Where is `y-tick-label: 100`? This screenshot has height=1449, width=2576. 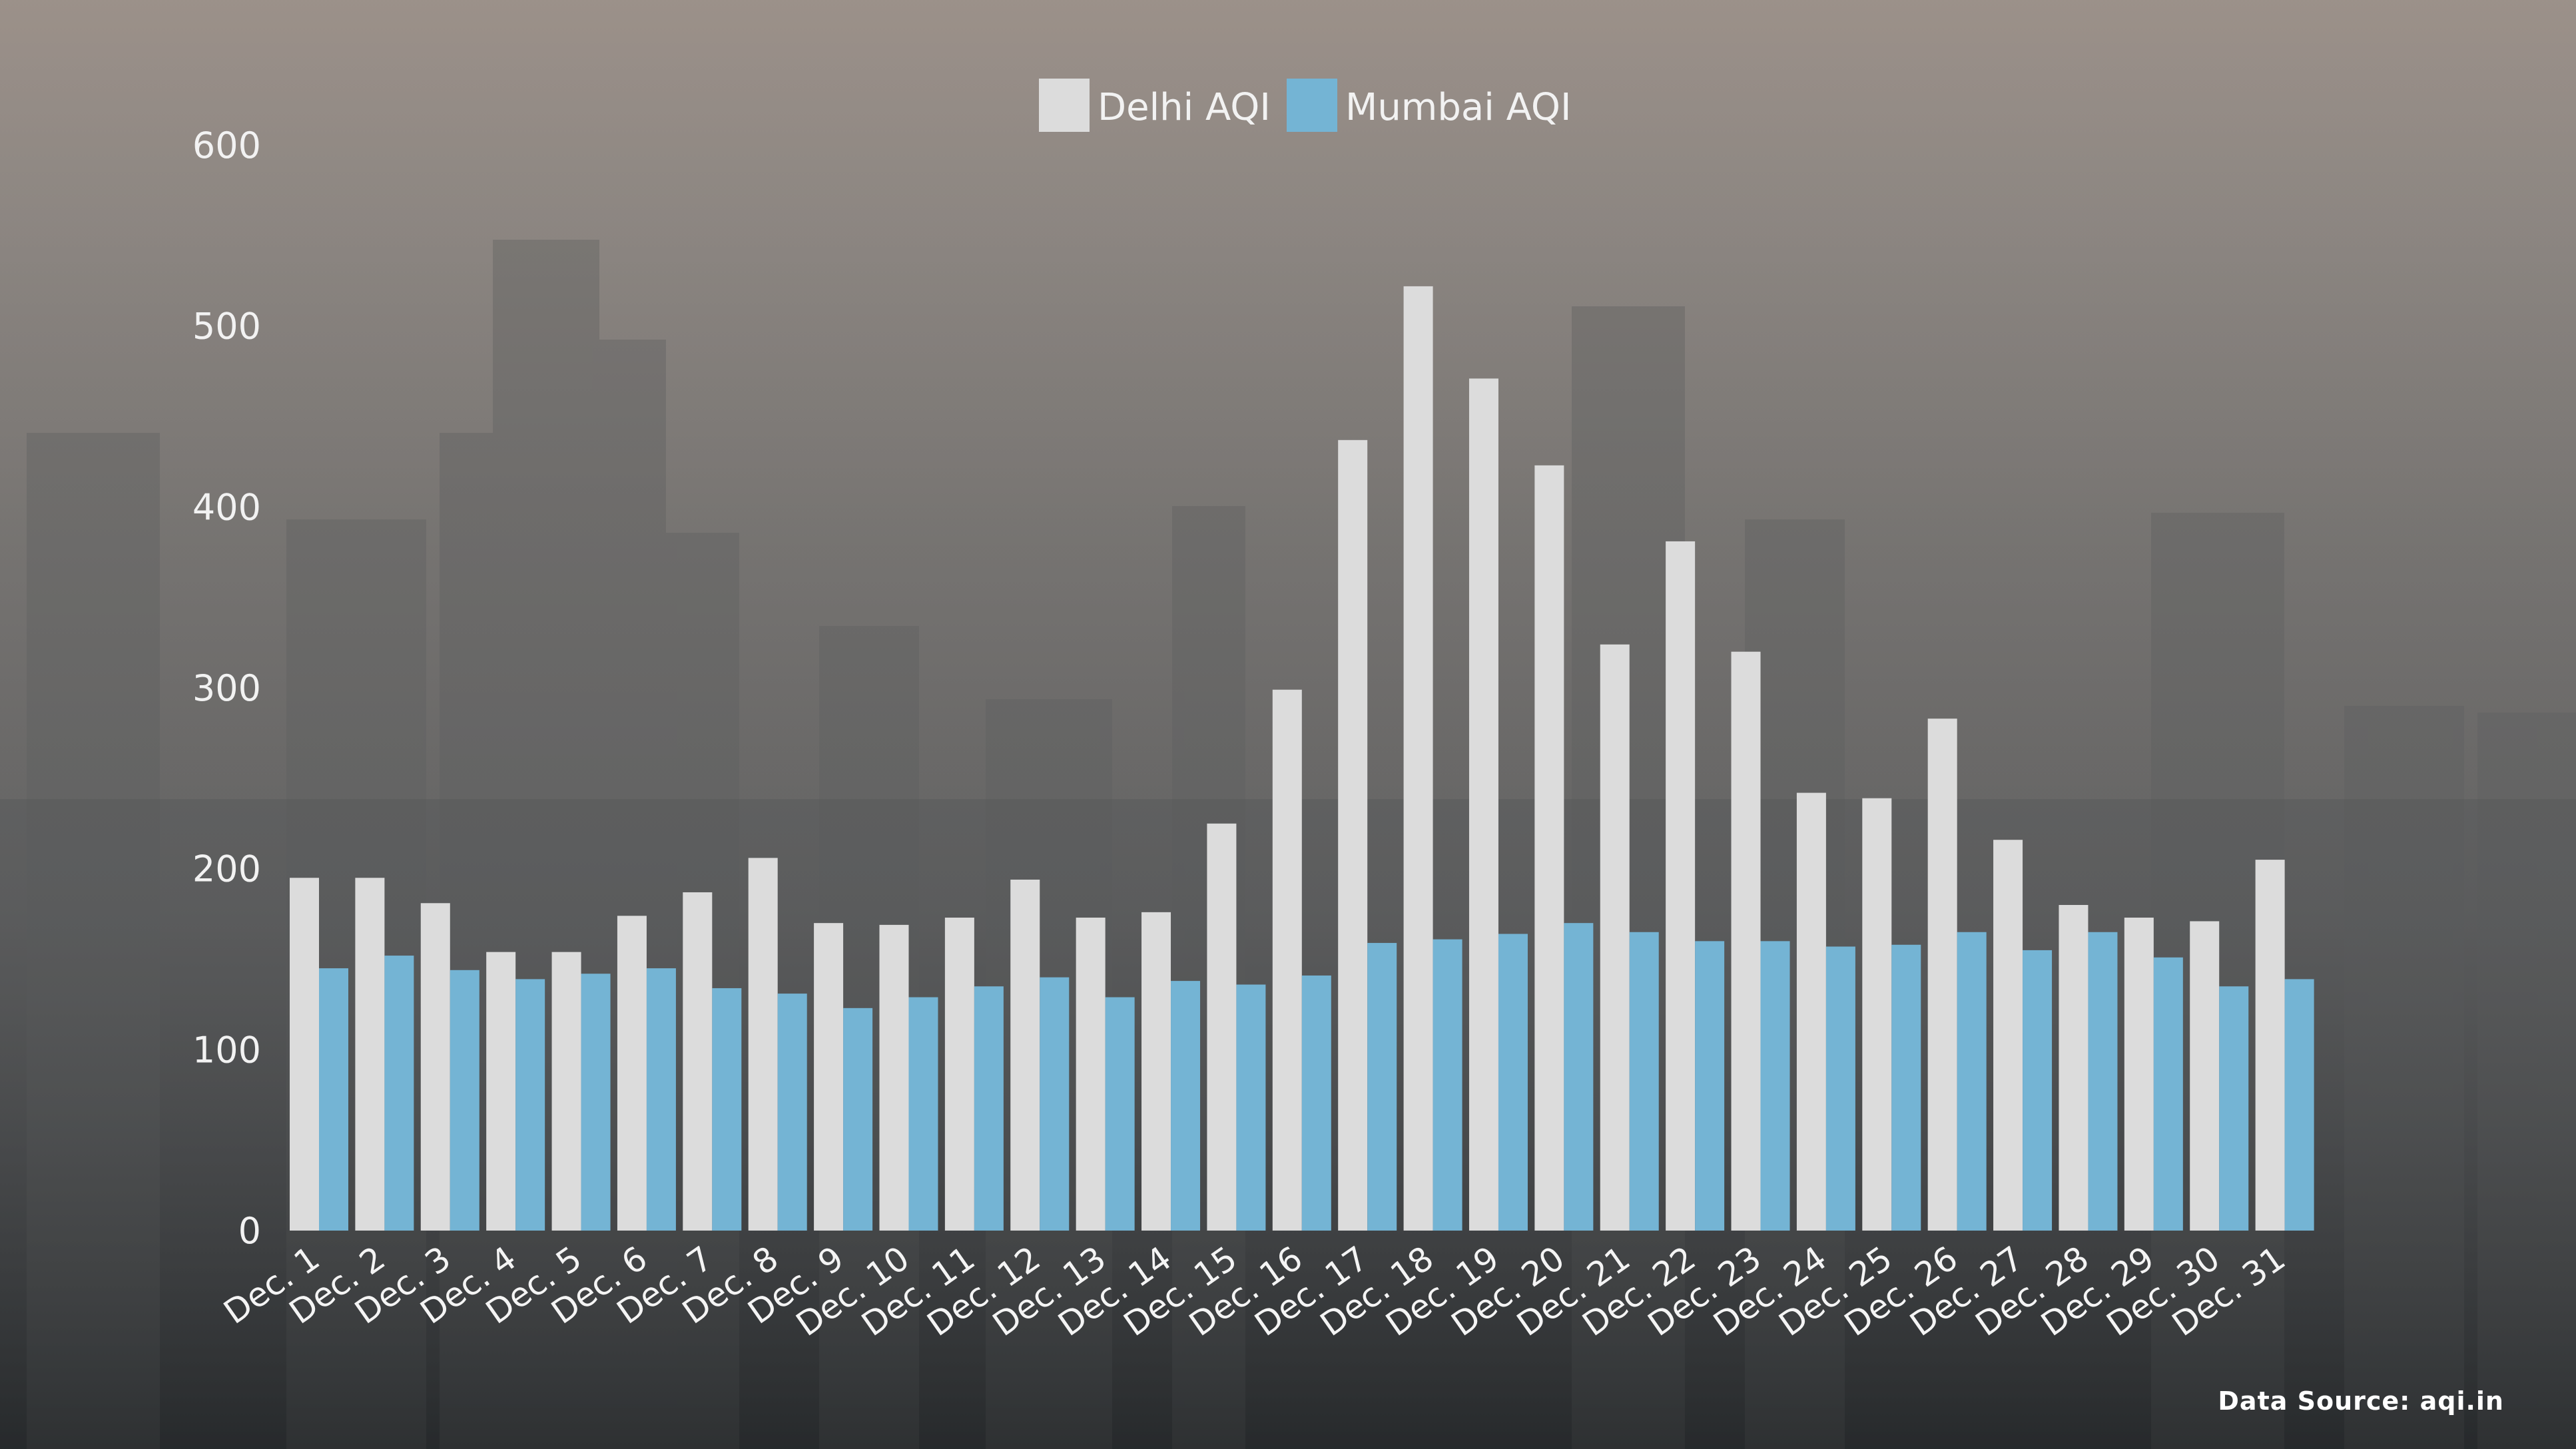 y-tick-label: 100 is located at coordinates (226, 1050).